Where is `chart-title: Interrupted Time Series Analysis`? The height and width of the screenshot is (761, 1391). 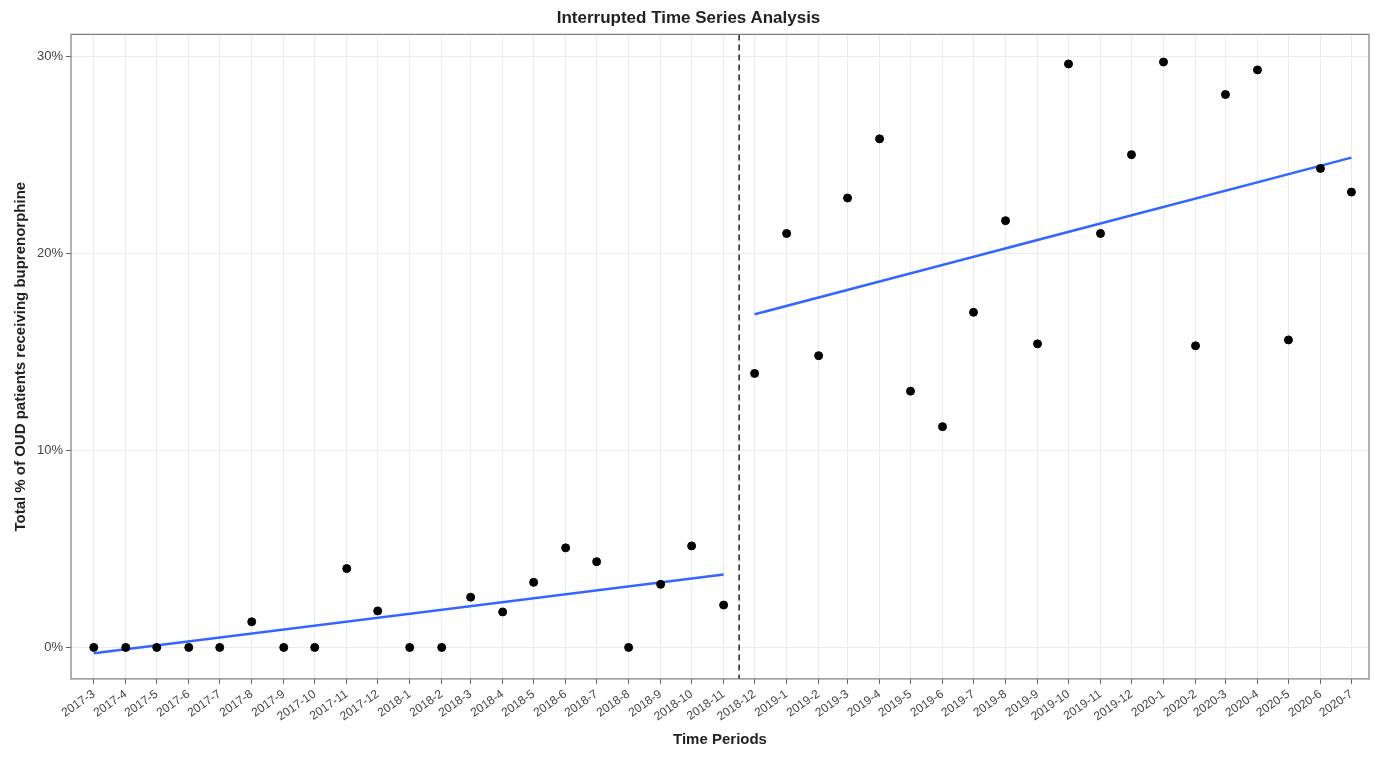 chart-title: Interrupted Time Series Analysis is located at coordinates (688, 17).